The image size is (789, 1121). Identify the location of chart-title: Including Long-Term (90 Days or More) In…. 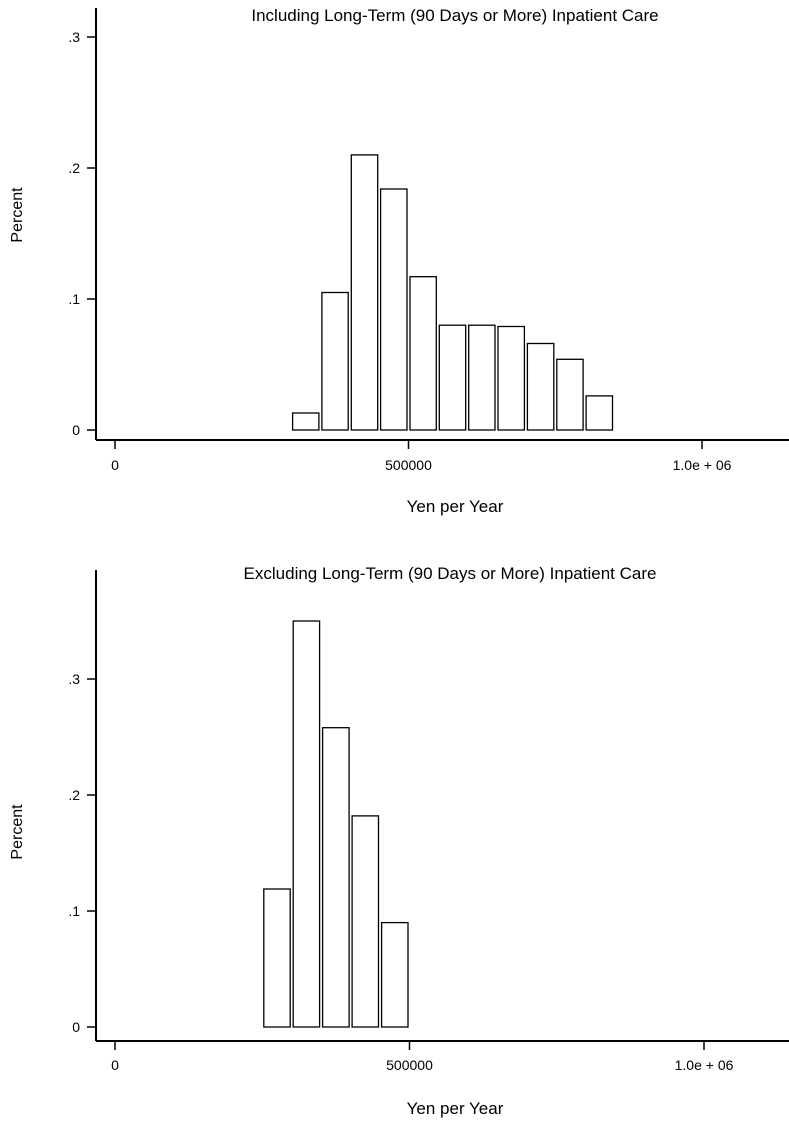
(454, 15).